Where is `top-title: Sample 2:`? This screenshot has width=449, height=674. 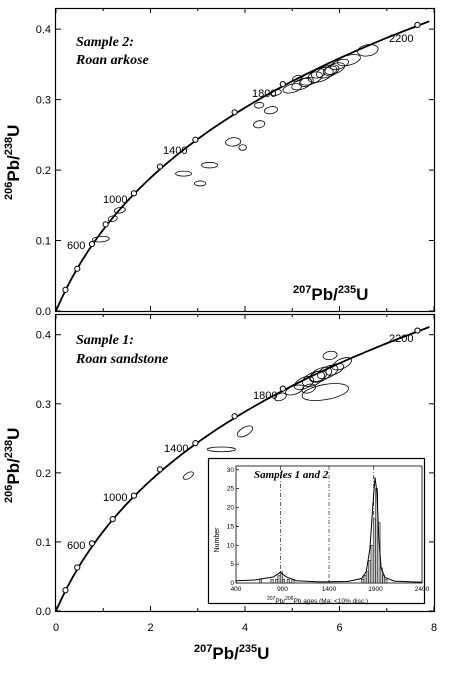 top-title: Sample 2: is located at coordinates (105, 42).